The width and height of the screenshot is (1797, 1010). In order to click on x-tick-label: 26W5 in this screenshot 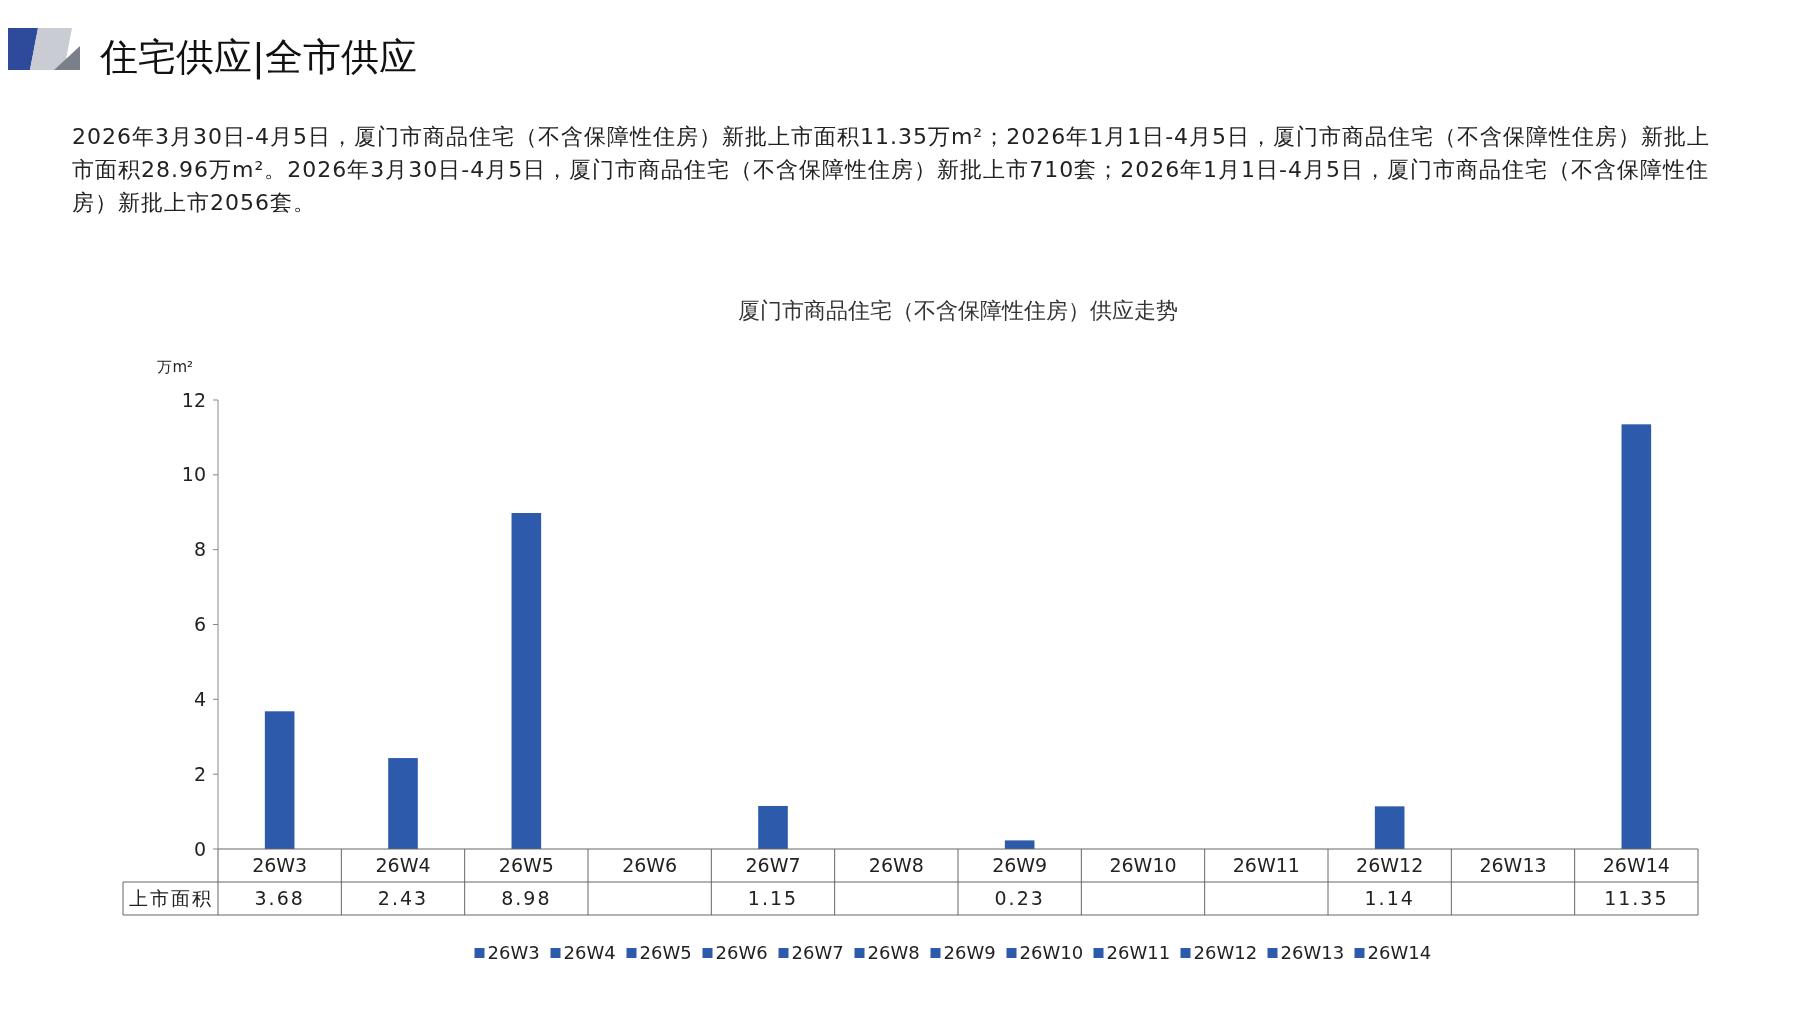, I will do `click(526, 865)`.